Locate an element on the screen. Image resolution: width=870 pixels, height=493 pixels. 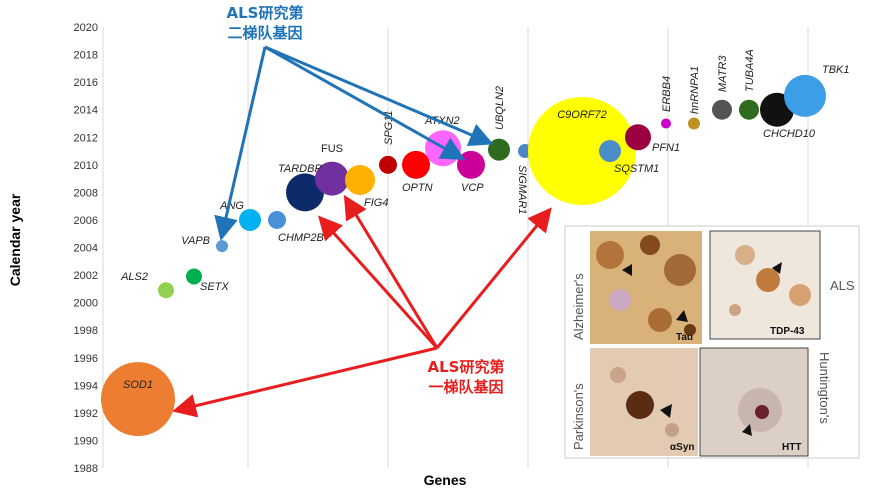
als-micrograph: TDP-43 is located at coordinates (765, 285).